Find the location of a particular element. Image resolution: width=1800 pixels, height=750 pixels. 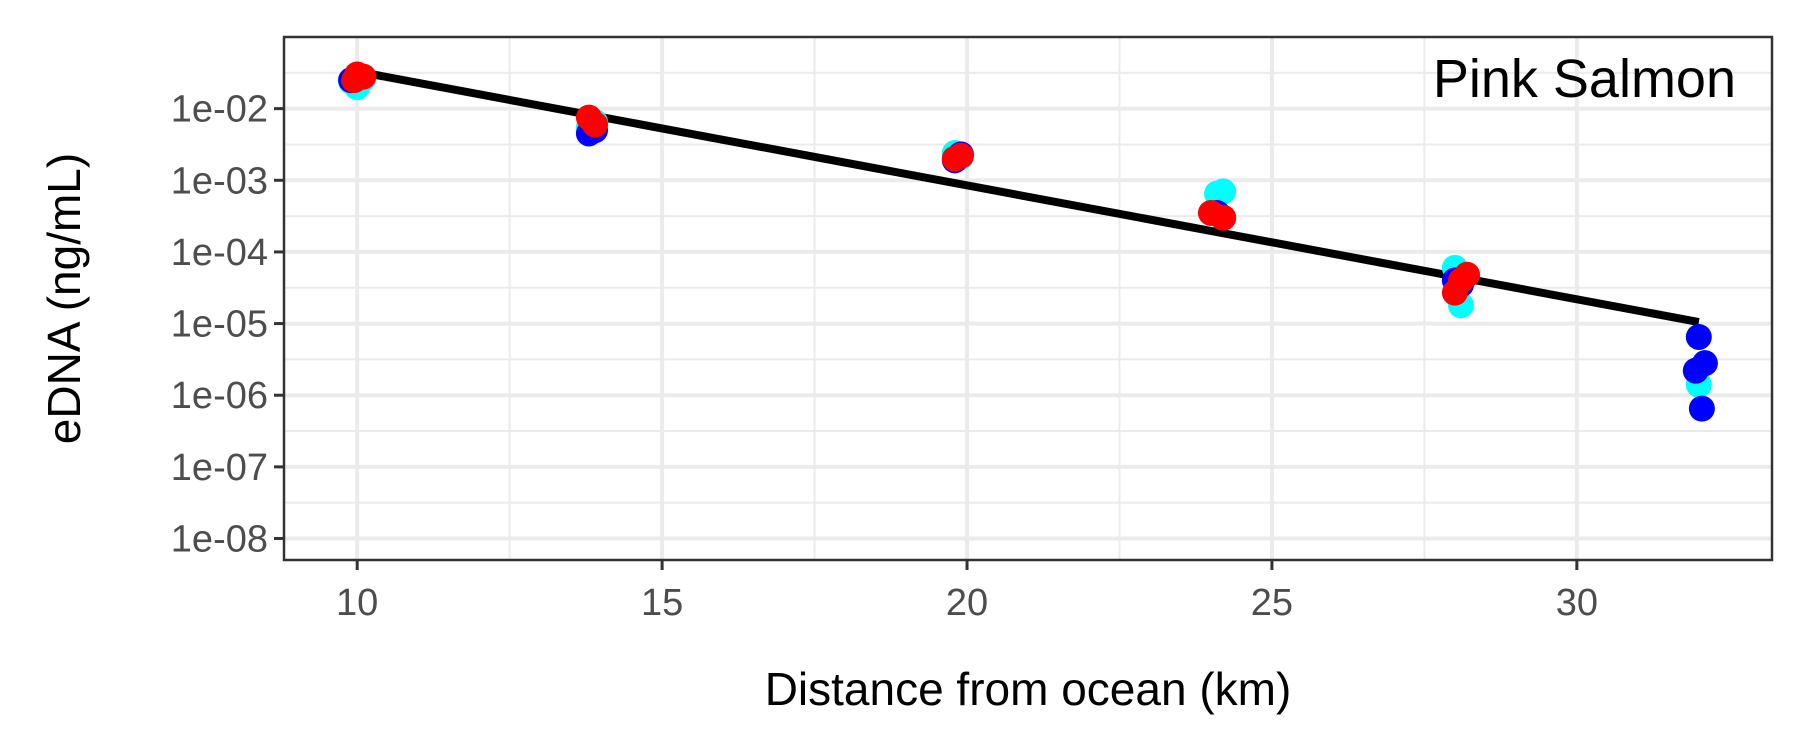

y-tick-label: 1e-04 is located at coordinates (219, 253).